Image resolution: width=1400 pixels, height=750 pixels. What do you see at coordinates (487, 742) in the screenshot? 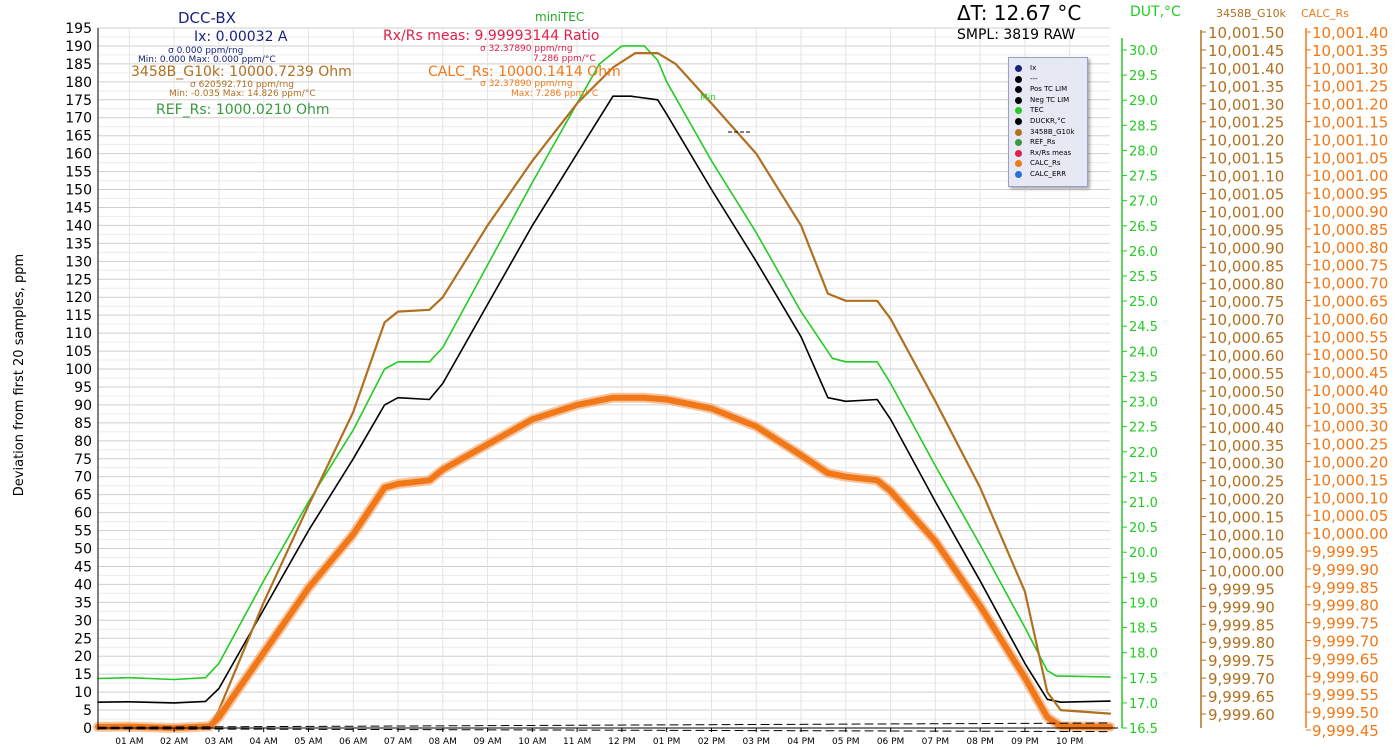
I see `x-tick-label: 09 AM` at bounding box center [487, 742].